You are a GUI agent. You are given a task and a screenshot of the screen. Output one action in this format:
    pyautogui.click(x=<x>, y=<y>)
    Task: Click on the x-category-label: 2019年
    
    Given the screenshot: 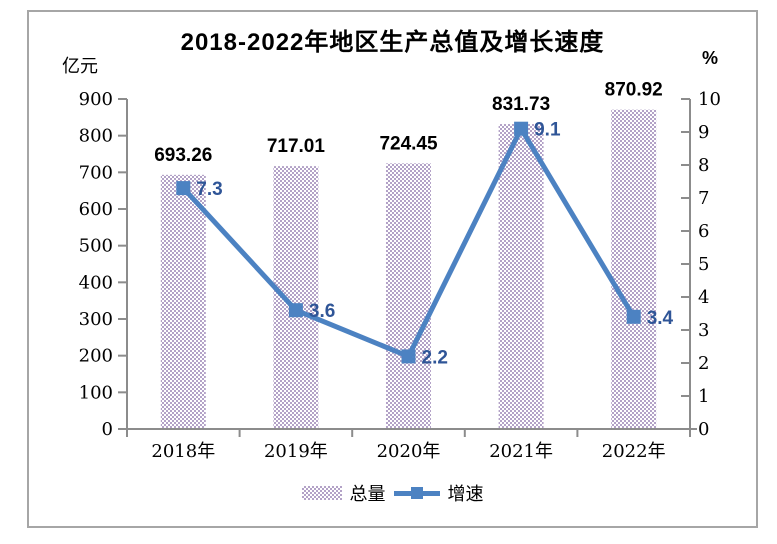 What is the action you would take?
    pyautogui.click(x=296, y=451)
    